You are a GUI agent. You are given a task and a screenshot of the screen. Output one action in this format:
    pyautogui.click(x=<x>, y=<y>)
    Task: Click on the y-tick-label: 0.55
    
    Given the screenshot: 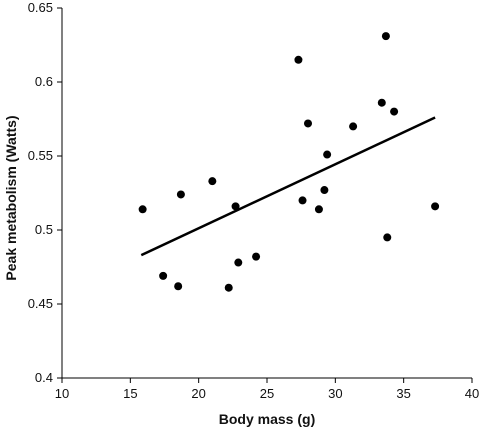 What is the action you would take?
    pyautogui.click(x=40, y=155)
    